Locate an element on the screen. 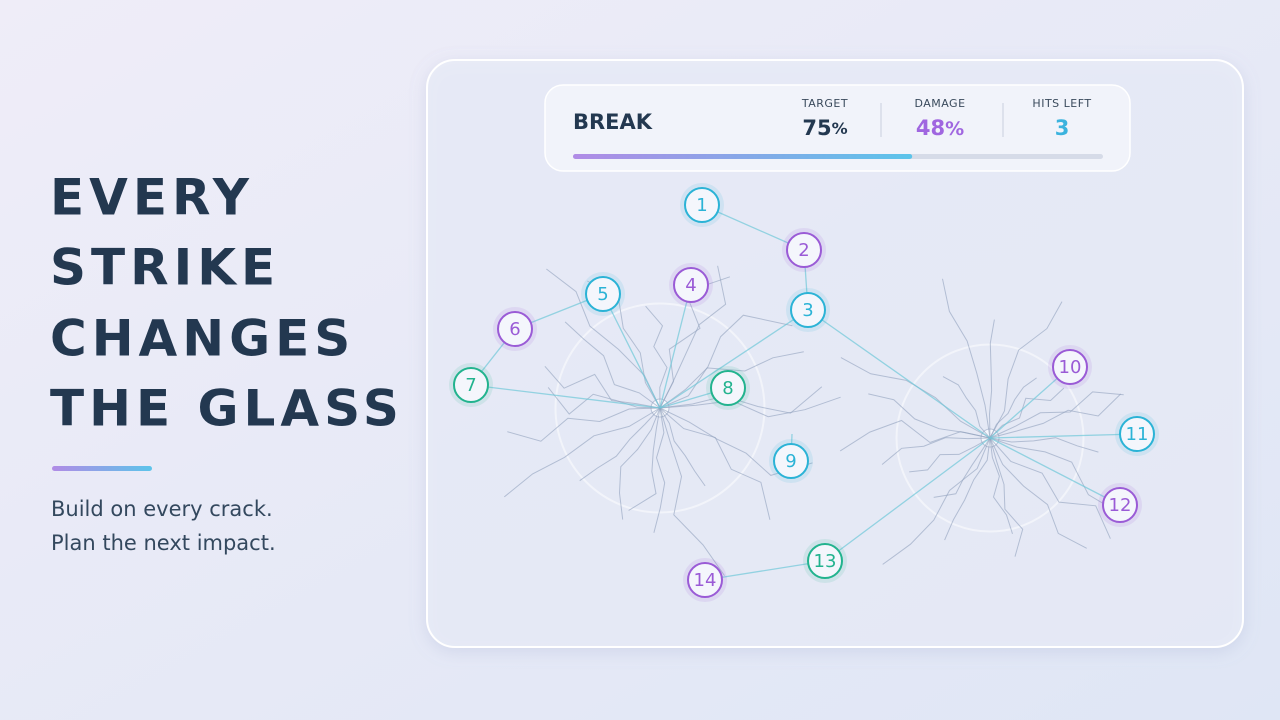  node: 8 is located at coordinates (728, 388).